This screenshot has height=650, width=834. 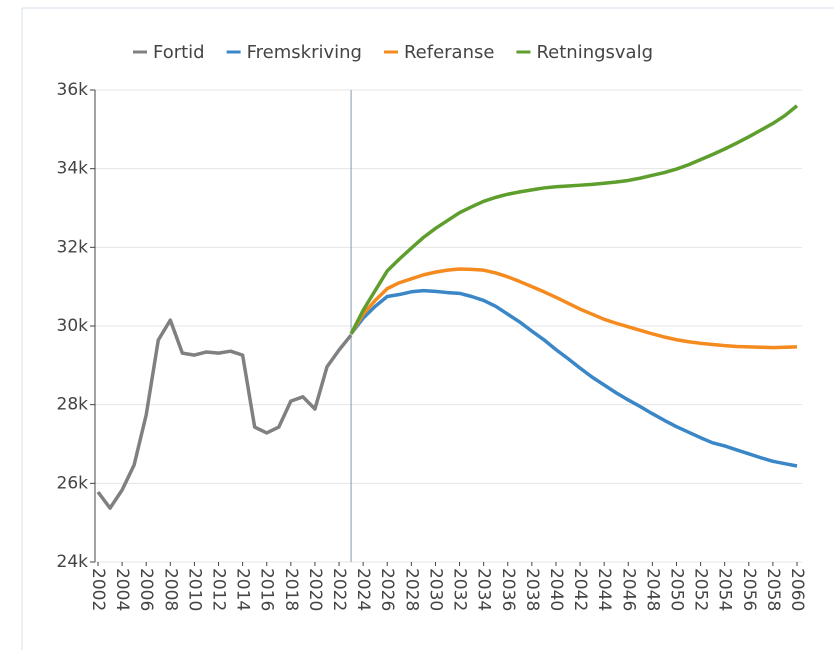 I want to click on x-tick-label: 2022, so click(x=339, y=589).